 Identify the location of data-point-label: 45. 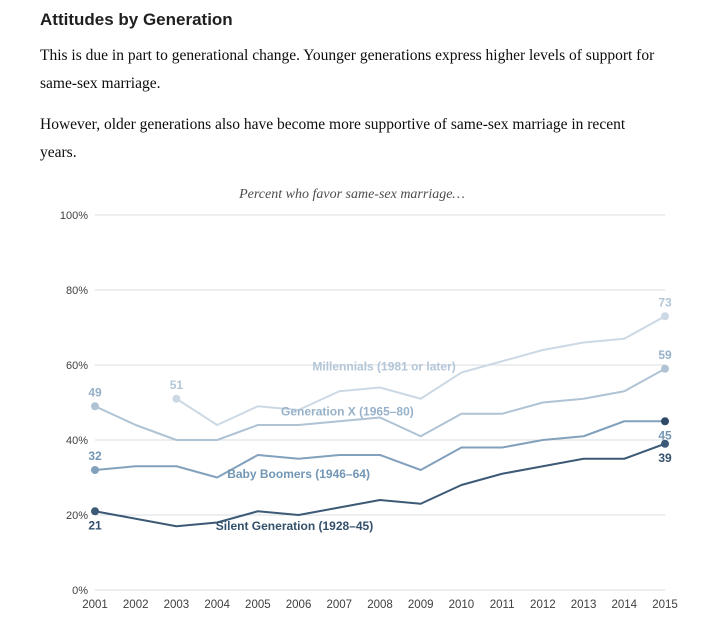
(665, 435).